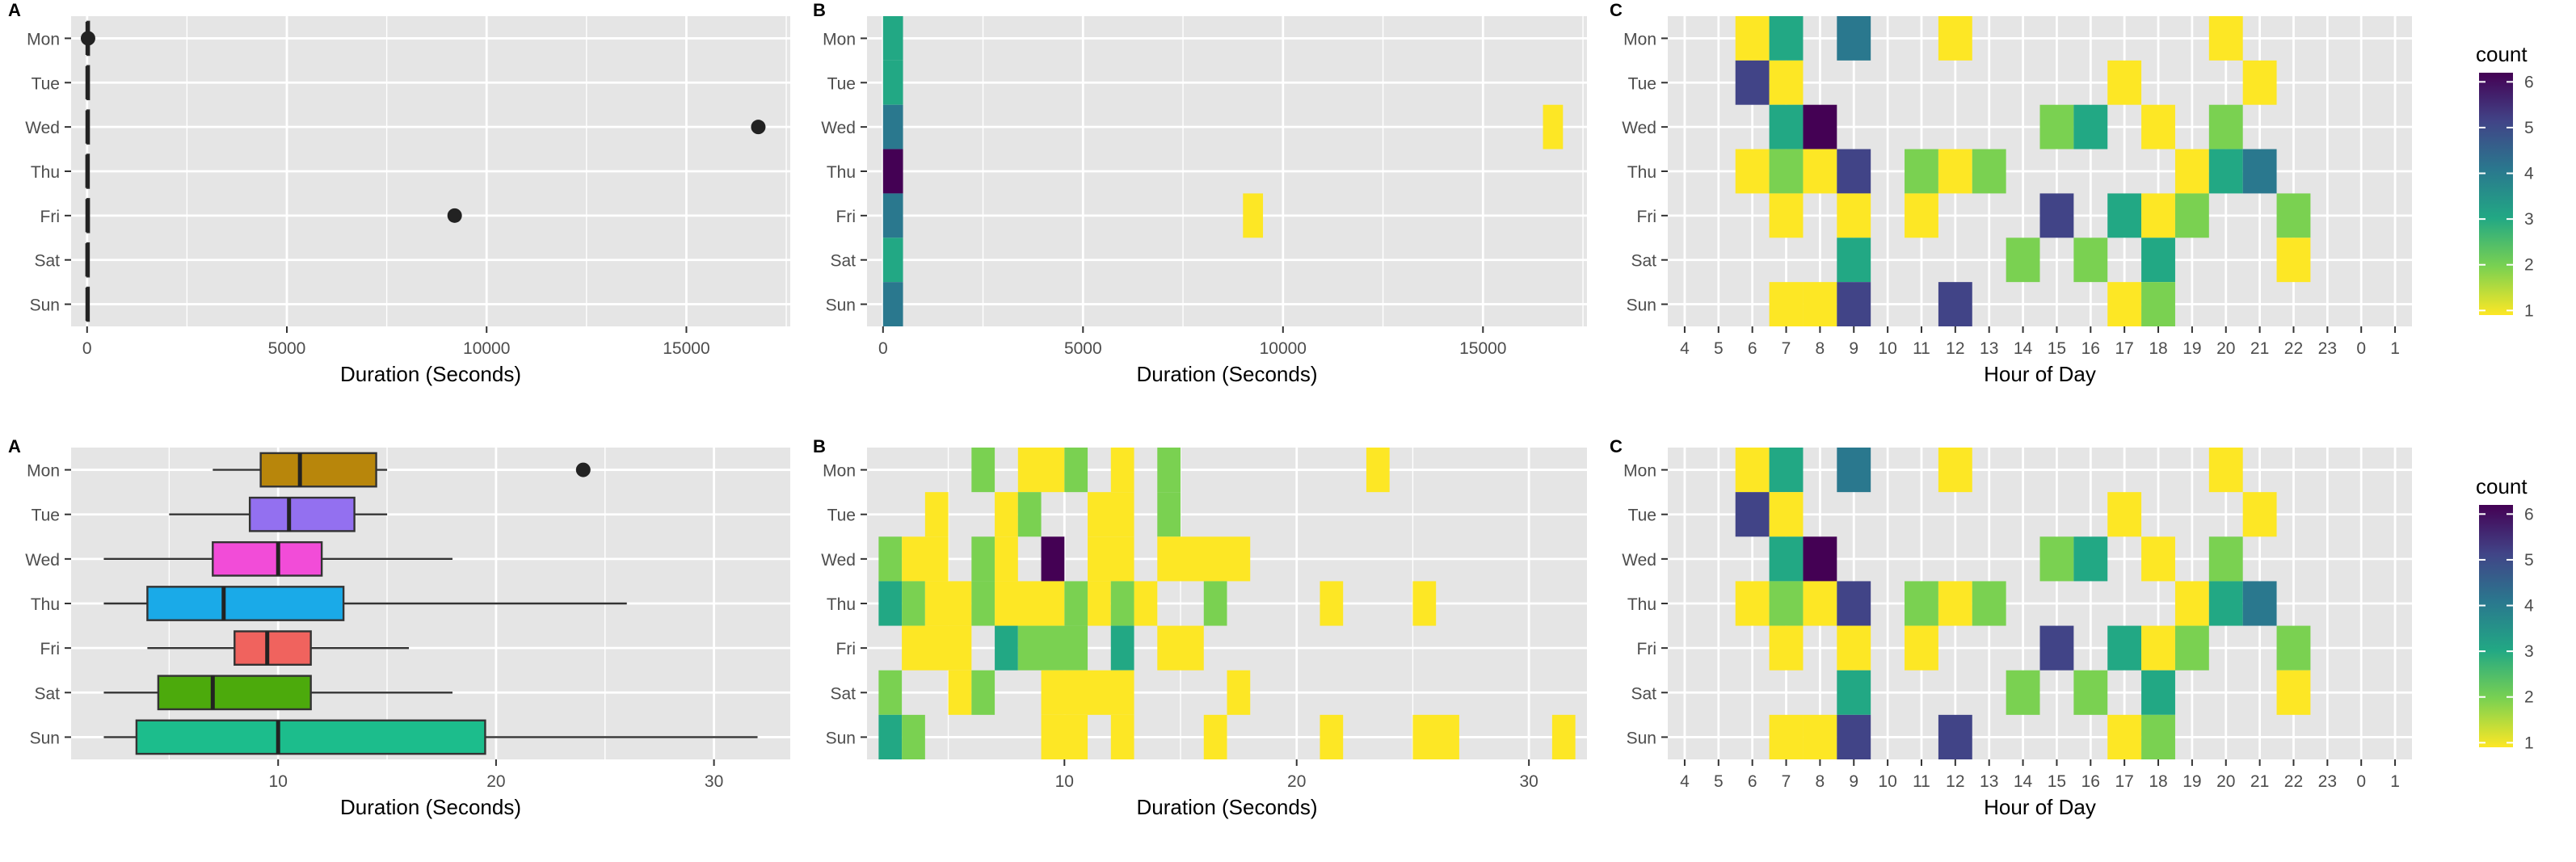  I want to click on legend-tick-label: 6, so click(2529, 82).